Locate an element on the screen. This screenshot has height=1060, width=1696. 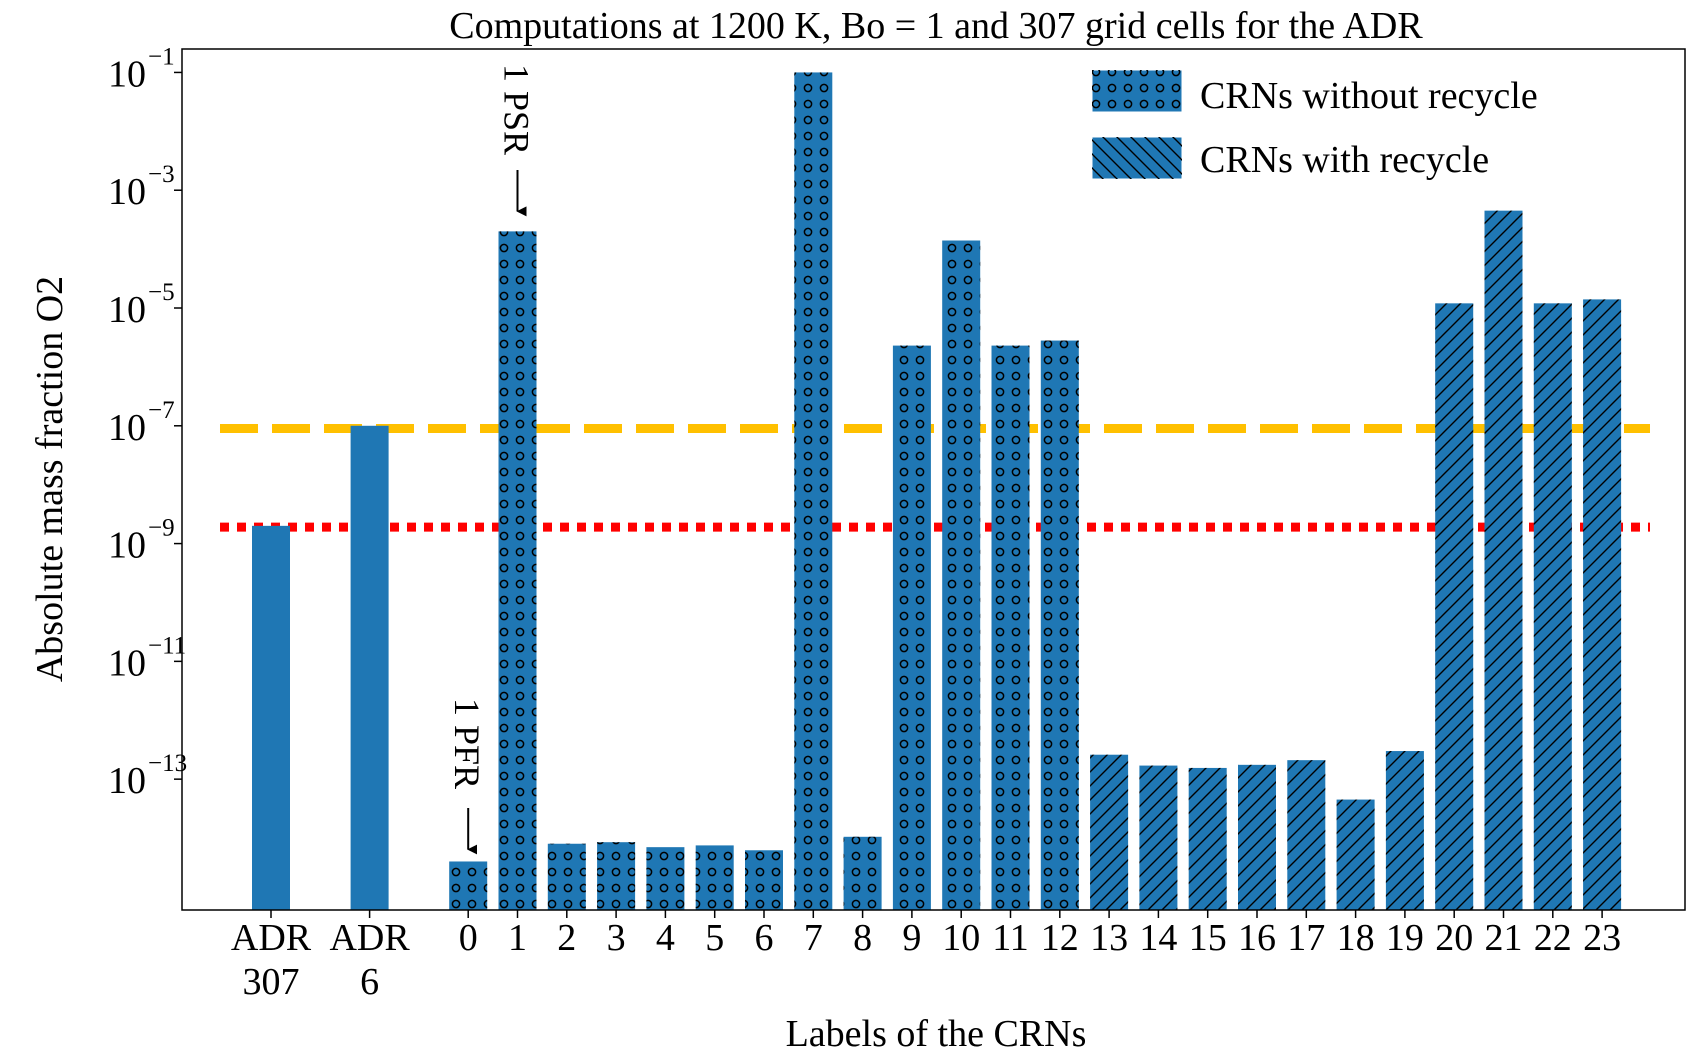
x-tick-label: 11 is located at coordinates (1010, 938).